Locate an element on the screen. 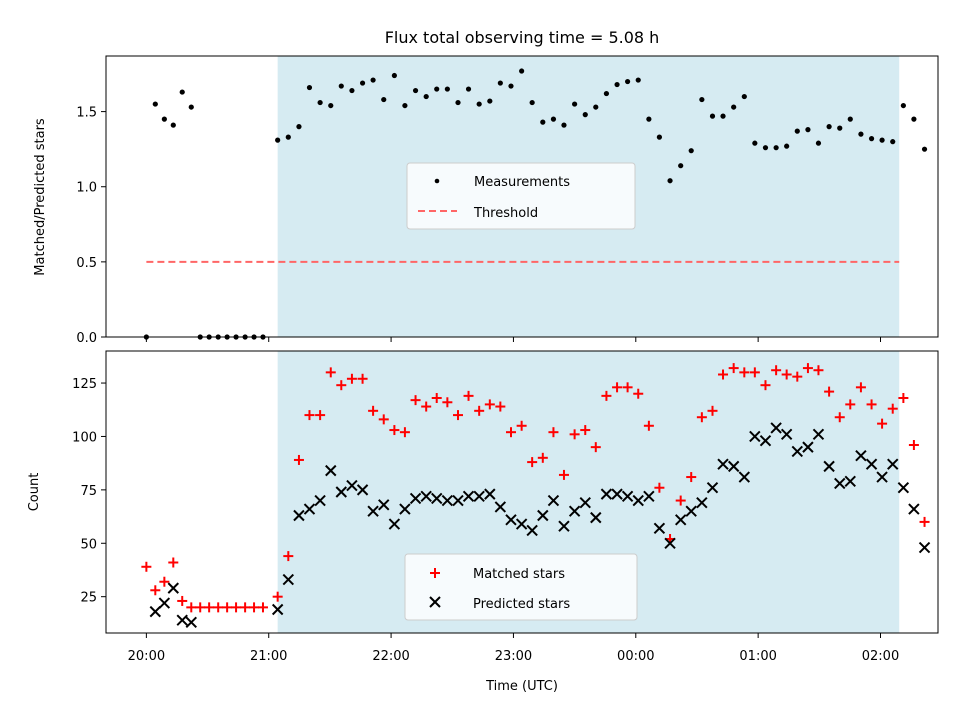 The width and height of the screenshot is (960, 724). bottom-ylabel: Count is located at coordinates (34, 492).